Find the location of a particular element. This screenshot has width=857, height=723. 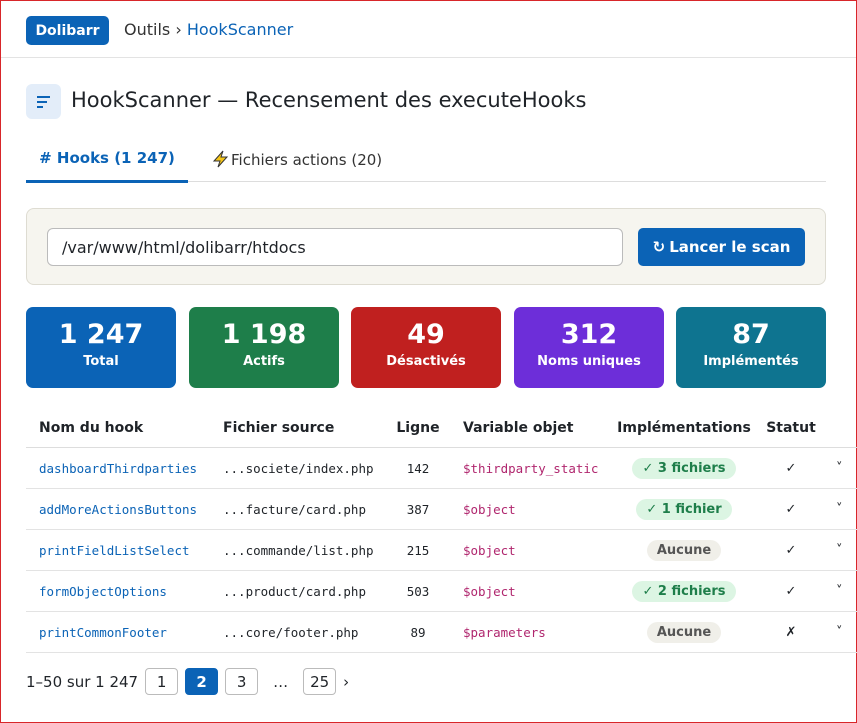

hook-name: formObjectOptions is located at coordinates (103, 591).